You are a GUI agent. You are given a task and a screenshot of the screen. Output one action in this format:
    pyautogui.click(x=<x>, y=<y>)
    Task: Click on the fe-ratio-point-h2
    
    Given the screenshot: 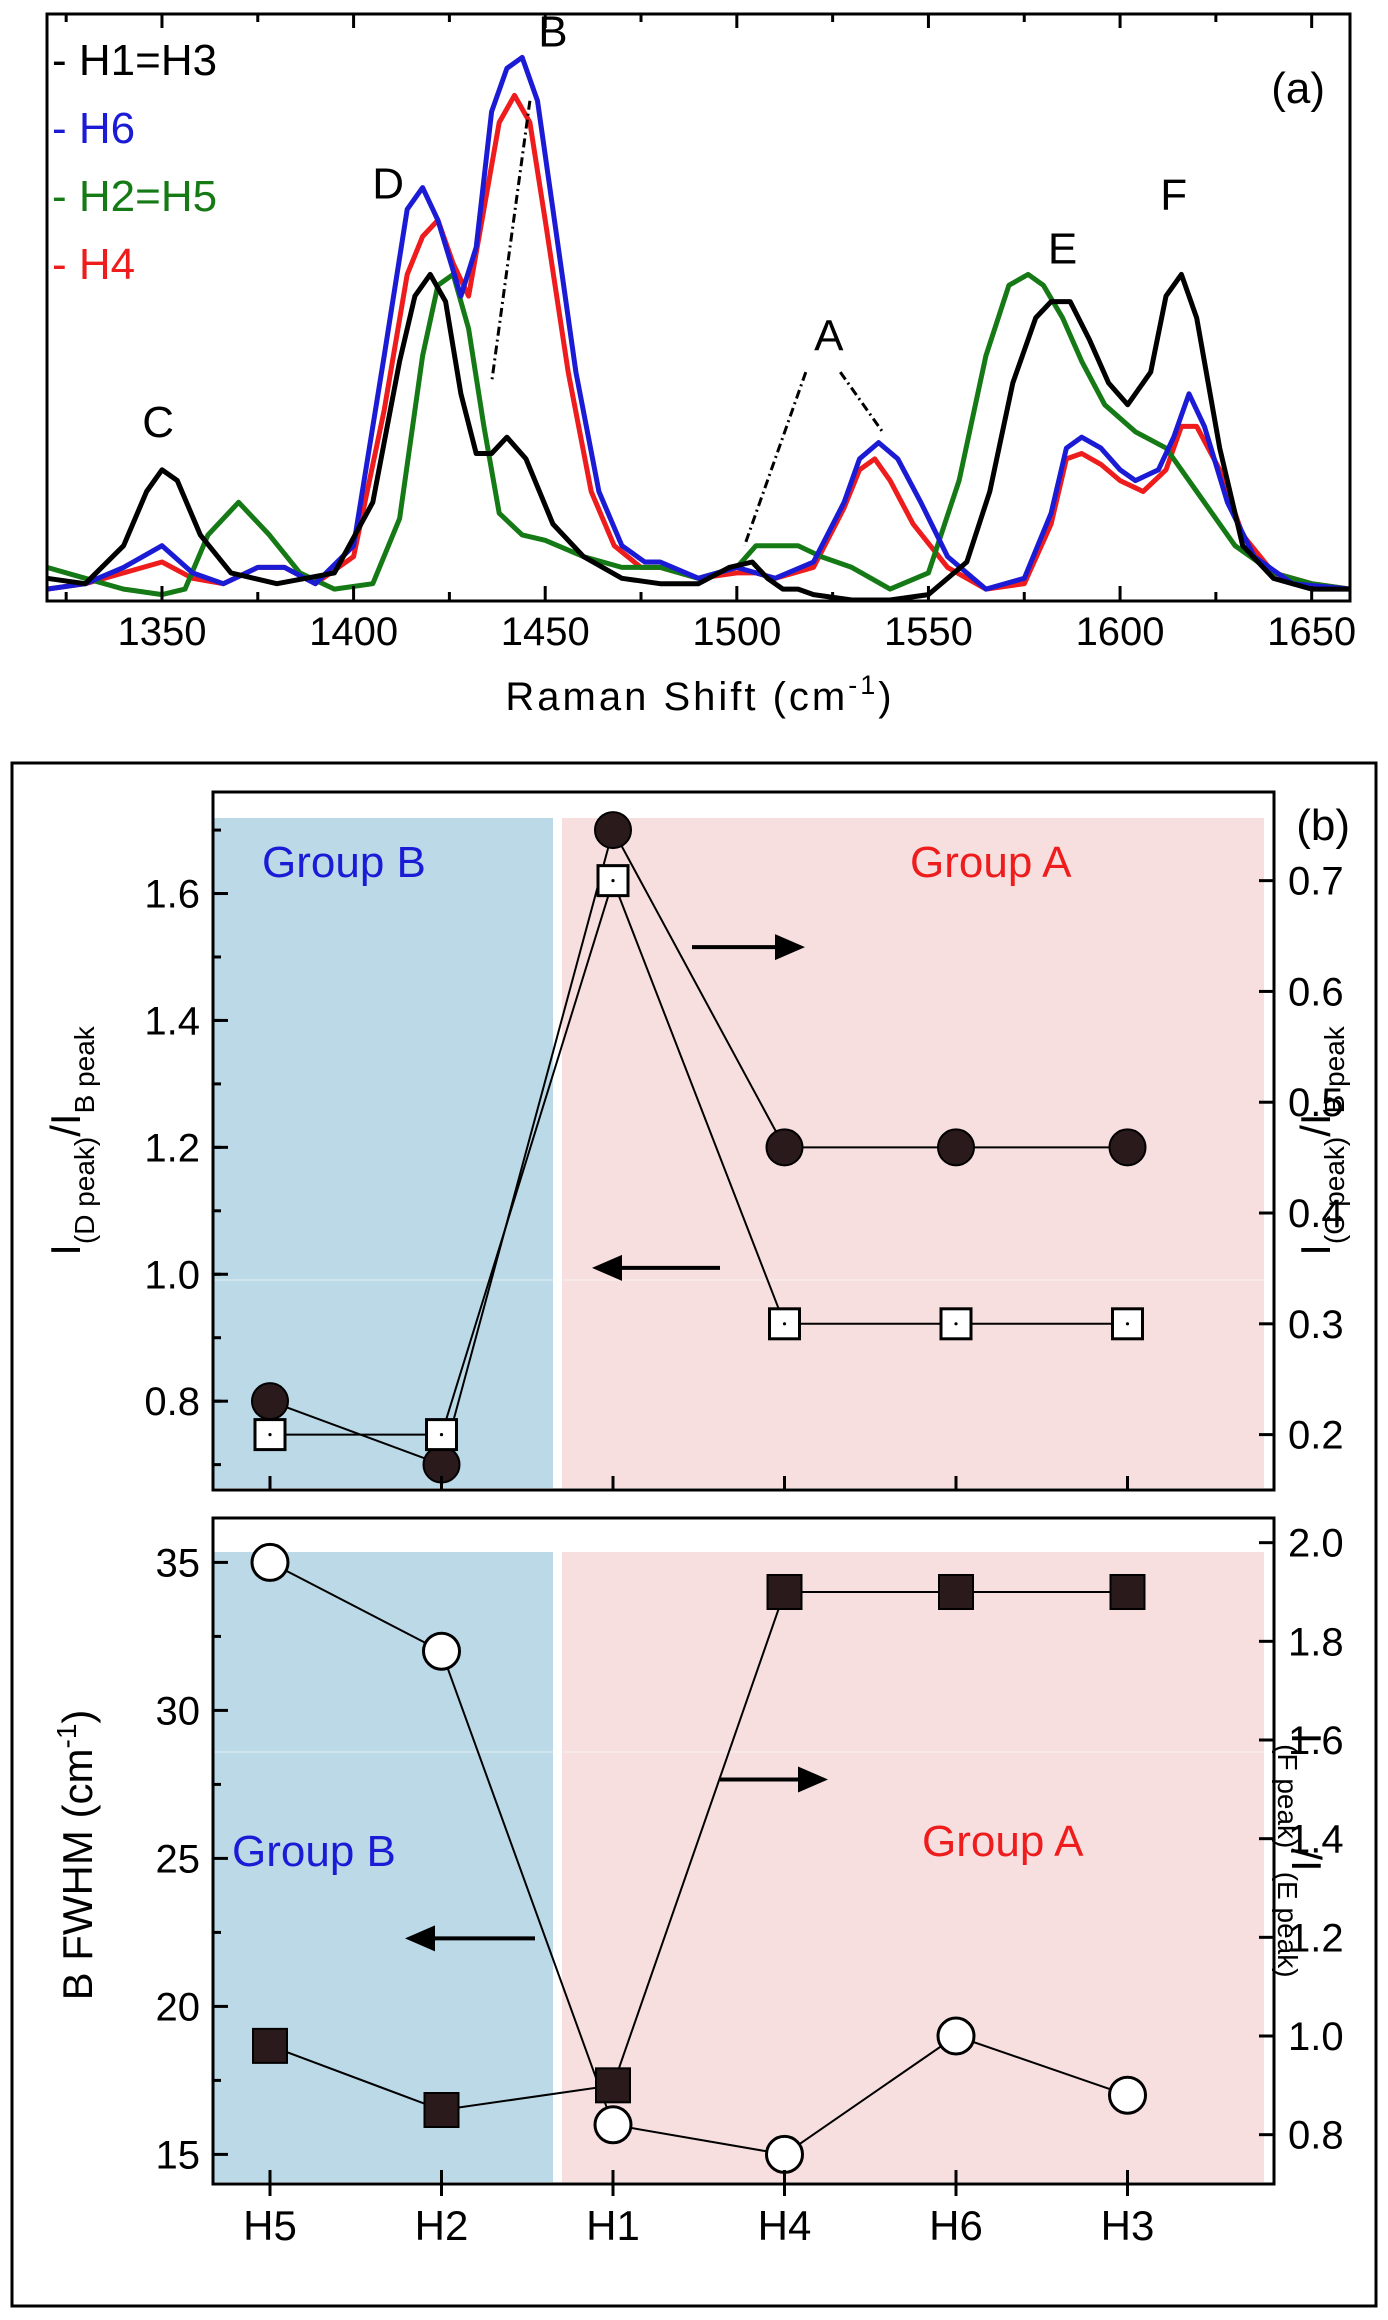 What is the action you would take?
    pyautogui.click(x=441, y=2110)
    